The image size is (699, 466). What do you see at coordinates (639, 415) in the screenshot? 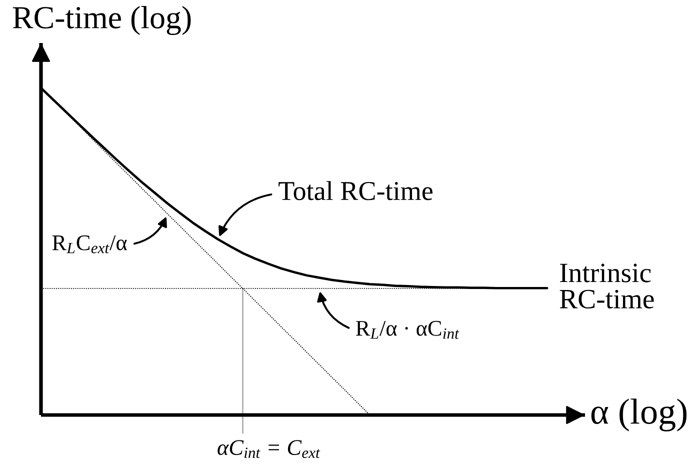
I see `x-axis-title: α (log)` at bounding box center [639, 415].